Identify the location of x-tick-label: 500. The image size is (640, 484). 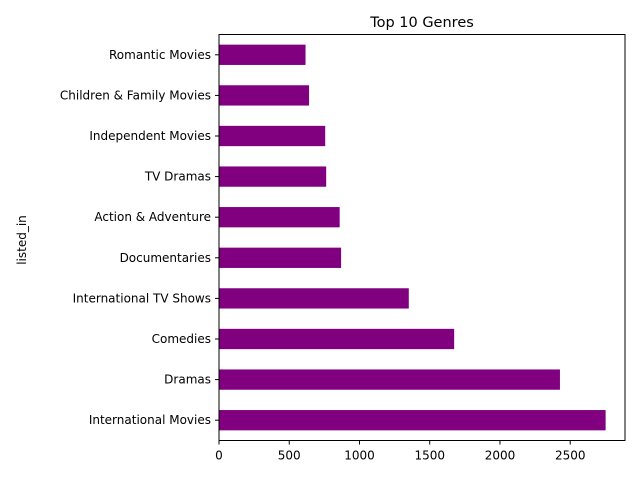
(289, 456).